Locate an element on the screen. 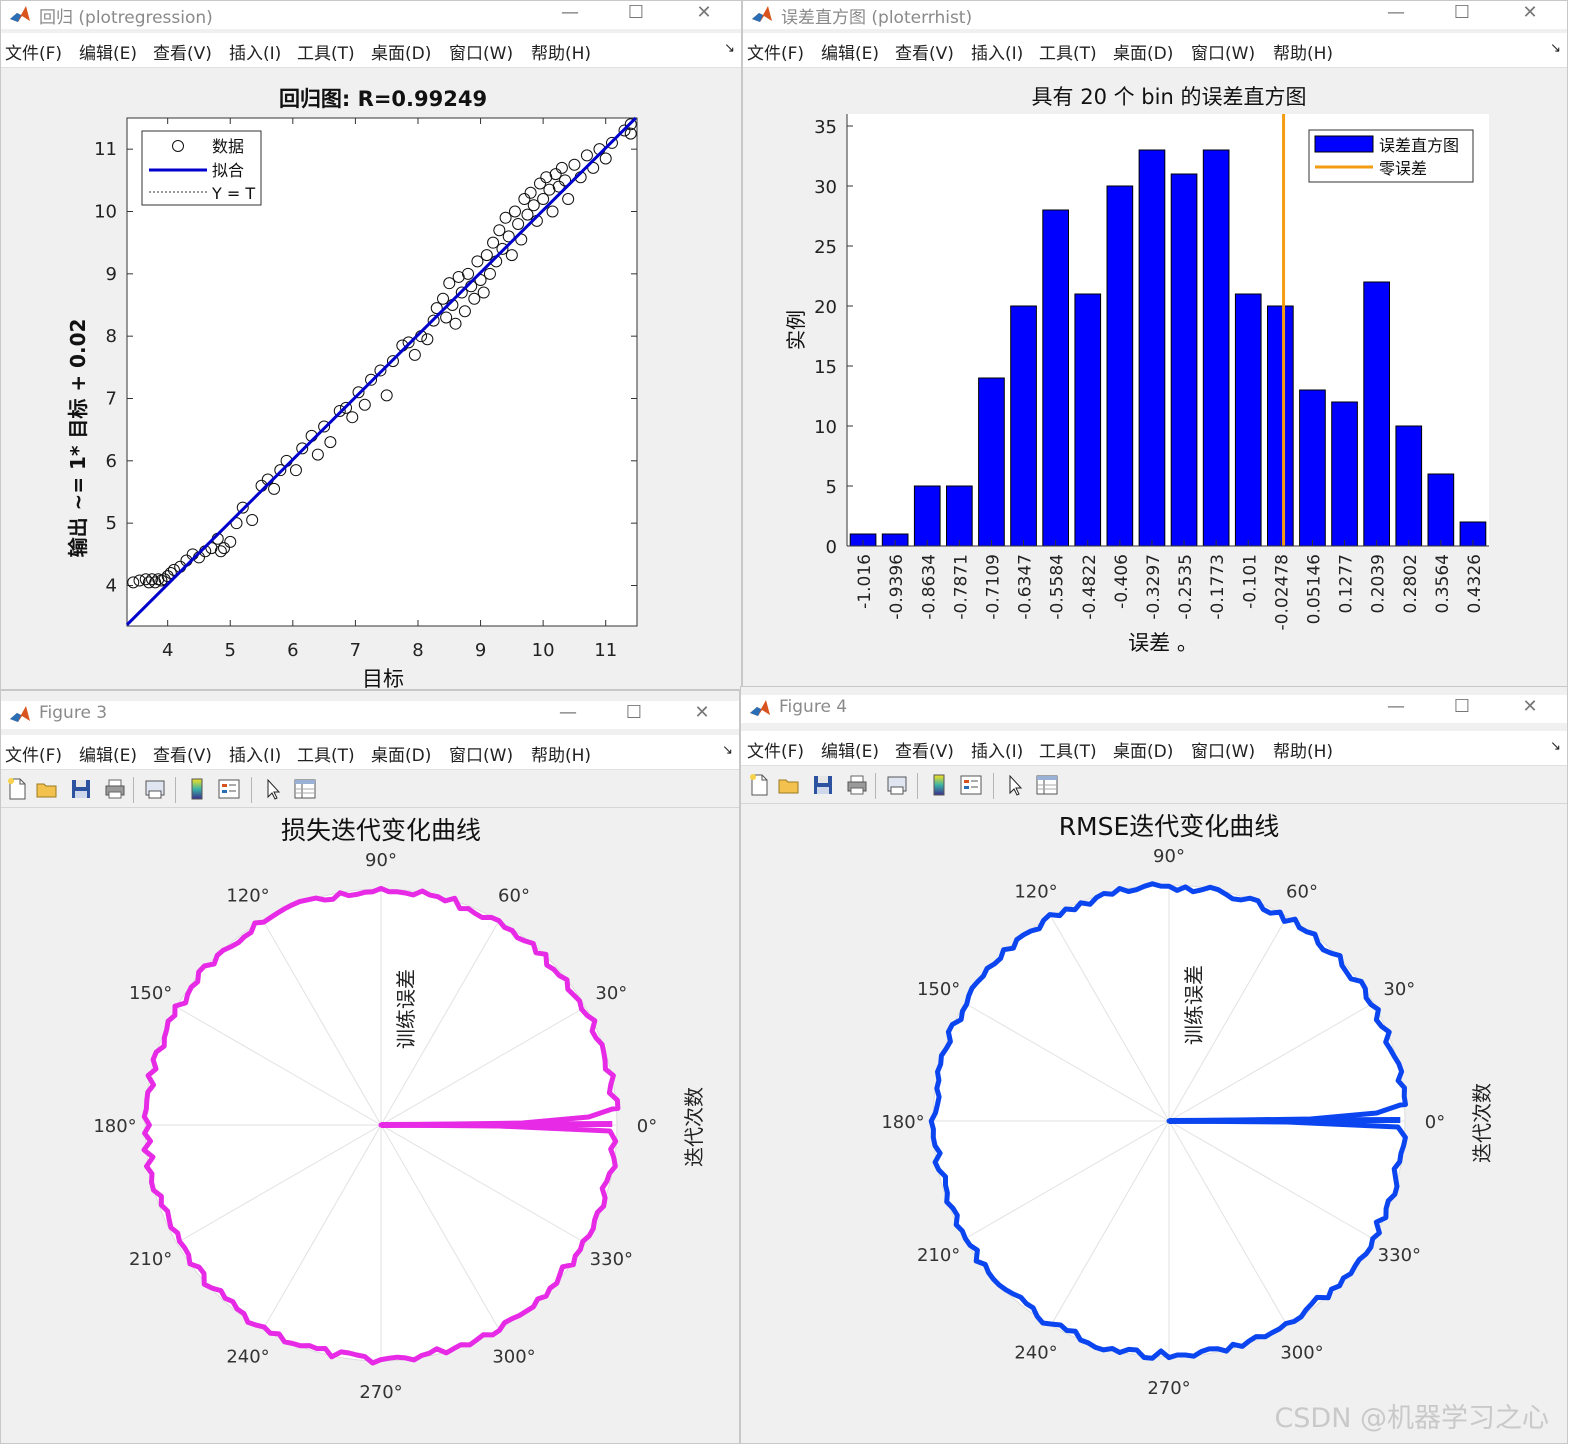 Image resolution: width=1589 pixels, height=1444 pixels. angle-label: 0° is located at coordinates (1435, 1122).